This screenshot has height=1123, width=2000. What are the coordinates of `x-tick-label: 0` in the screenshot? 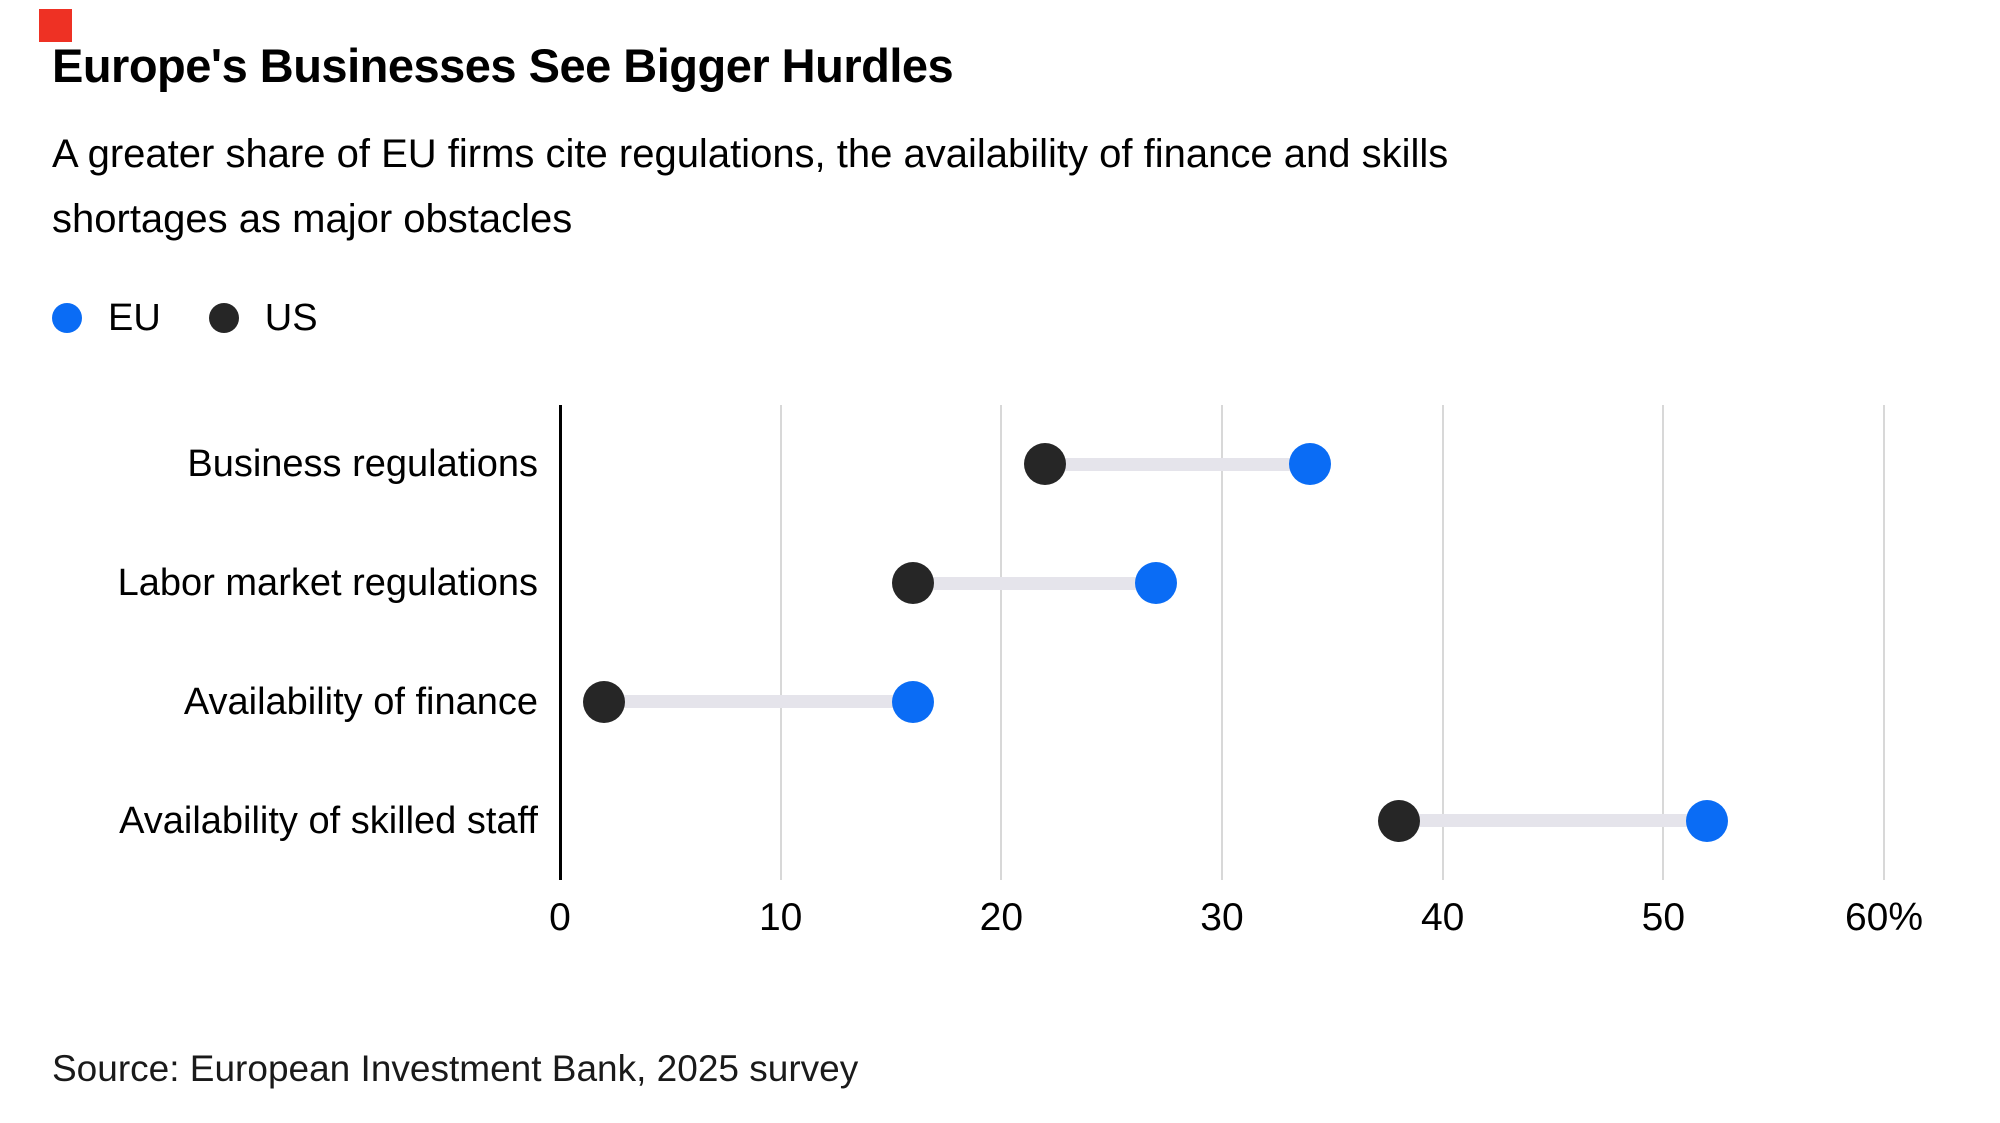 It's located at (560, 917).